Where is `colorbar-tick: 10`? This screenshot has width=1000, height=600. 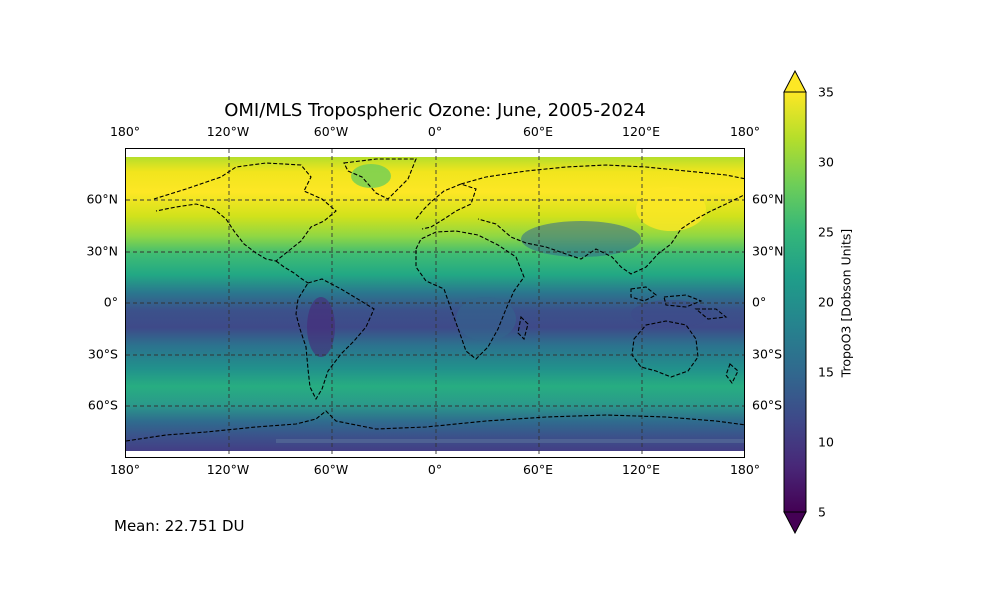 colorbar-tick: 10 is located at coordinates (826, 442).